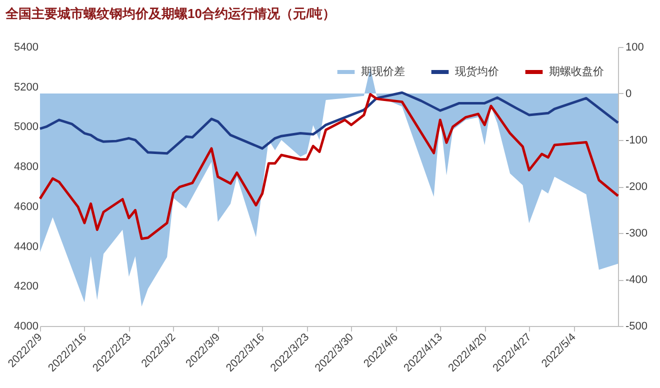  What do you see at coordinates (26, 167) in the screenshot?
I see `y-tick-label: 4800` at bounding box center [26, 167].